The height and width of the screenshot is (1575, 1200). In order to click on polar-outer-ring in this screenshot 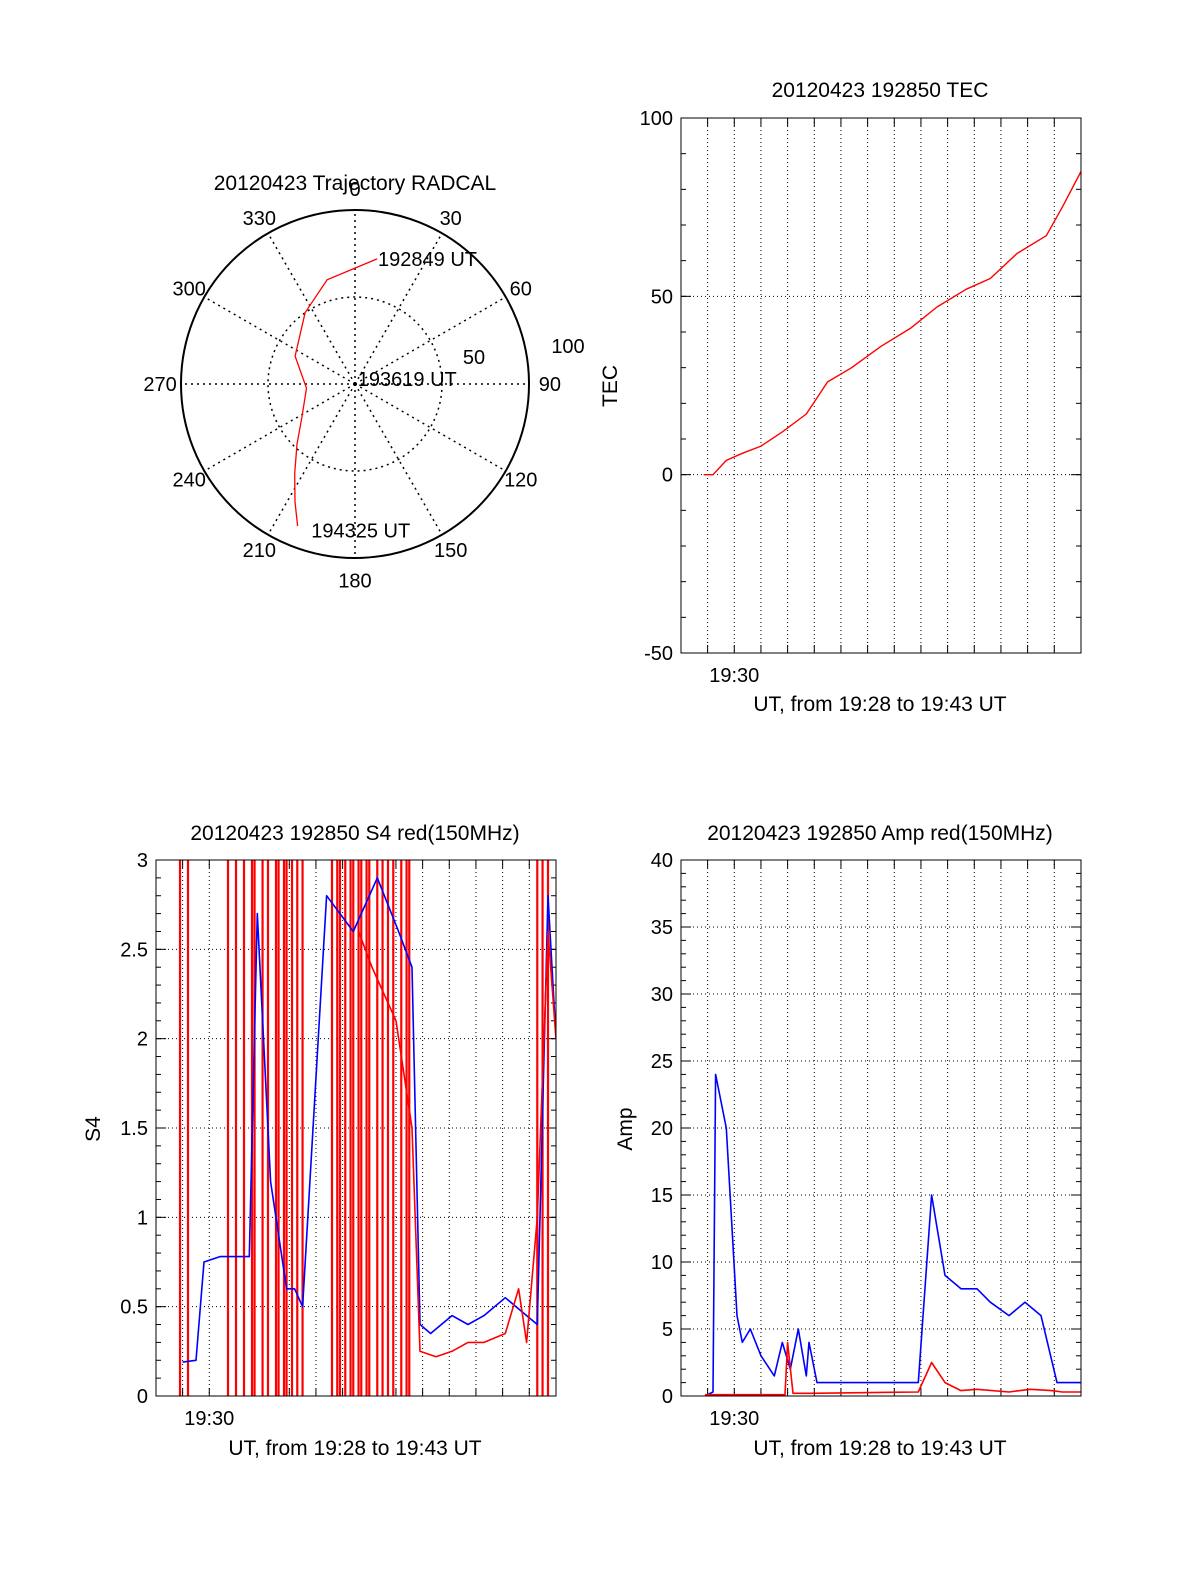, I will do `click(355, 384)`.